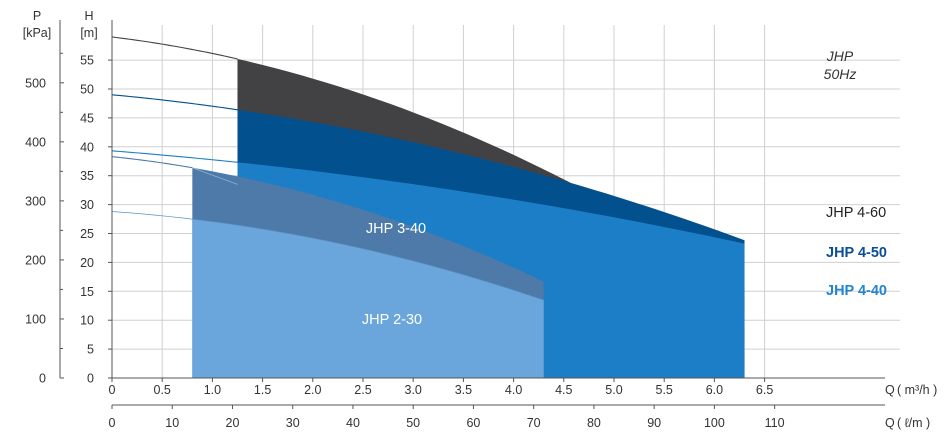 The width and height of the screenshot is (947, 432). What do you see at coordinates (233, 423) in the screenshot?
I see `x-secondary-tick-label: 20` at bounding box center [233, 423].